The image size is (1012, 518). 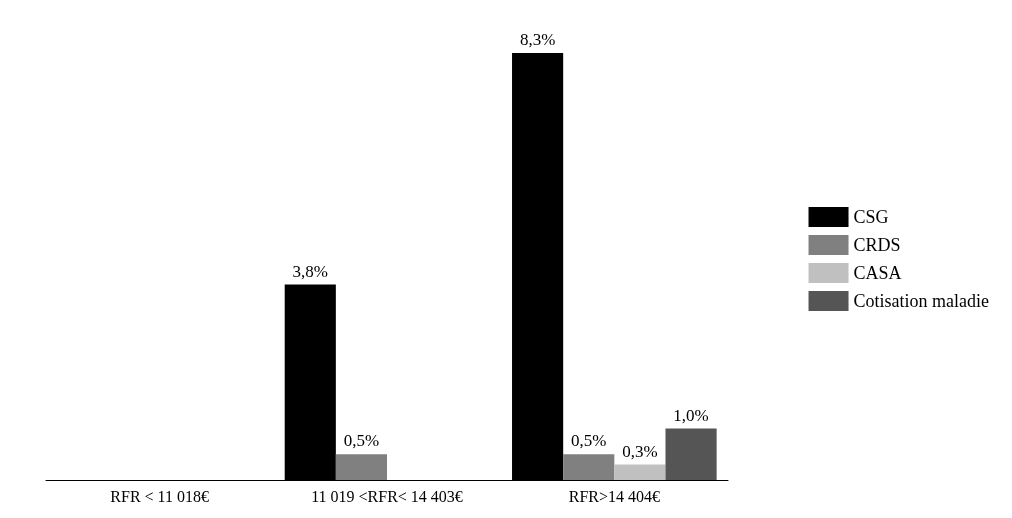 What do you see at coordinates (614, 496) in the screenshot?
I see `x-tick-label: RFR>14 404€` at bounding box center [614, 496].